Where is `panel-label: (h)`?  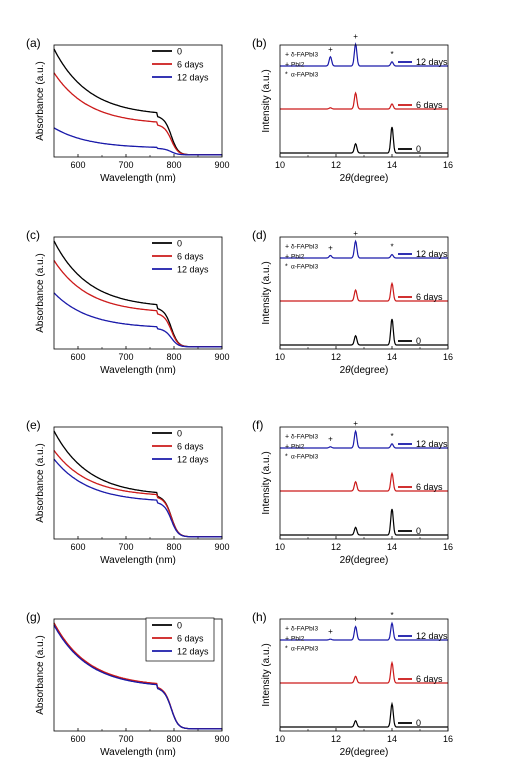 panel-label: (h) is located at coordinates (259, 617).